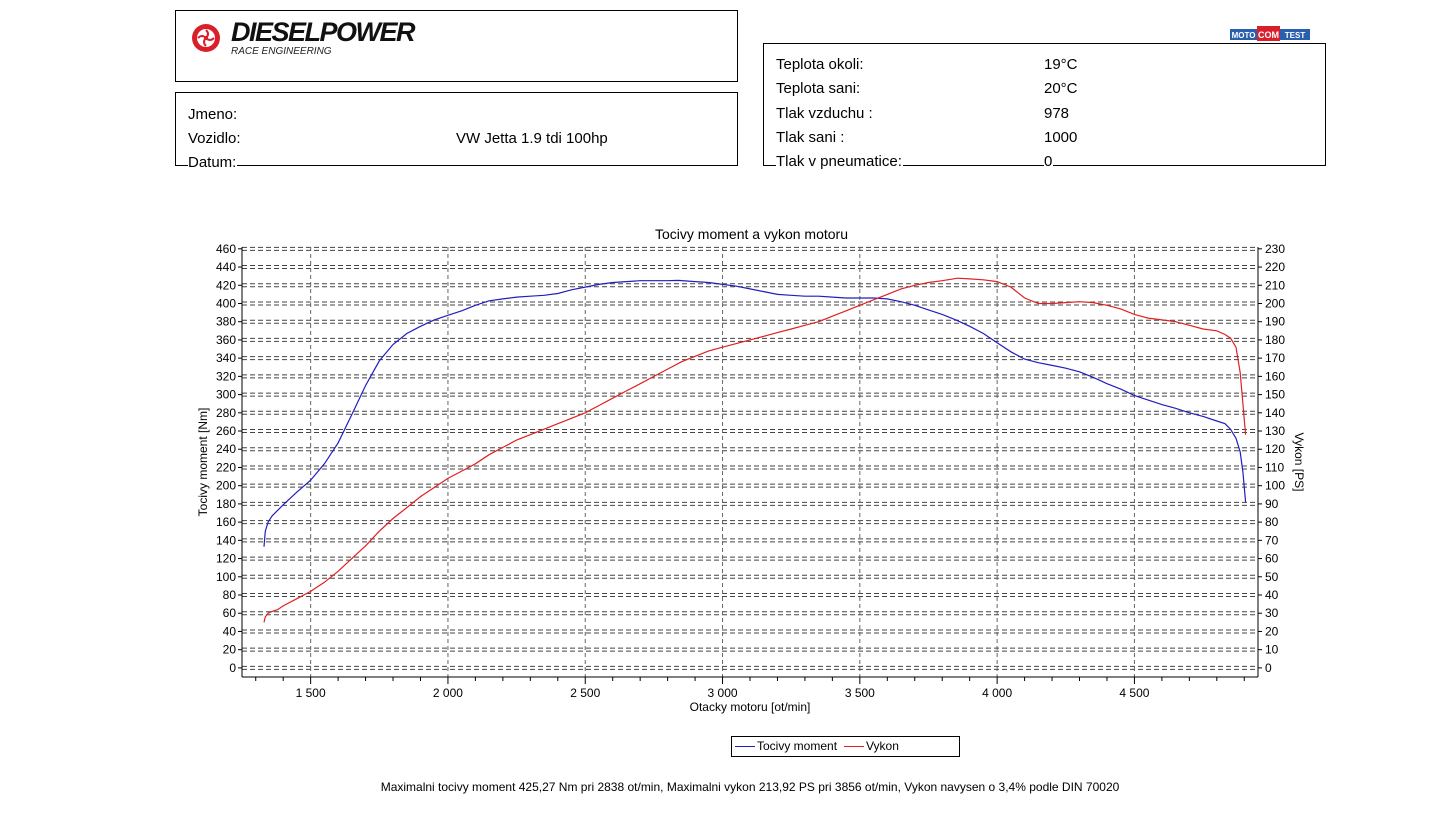 Image resolution: width=1448 pixels, height=814 pixels. Describe the element at coordinates (203, 462) in the screenshot. I see `y-axis-left-label: Tocivy moment [Nm]` at that location.